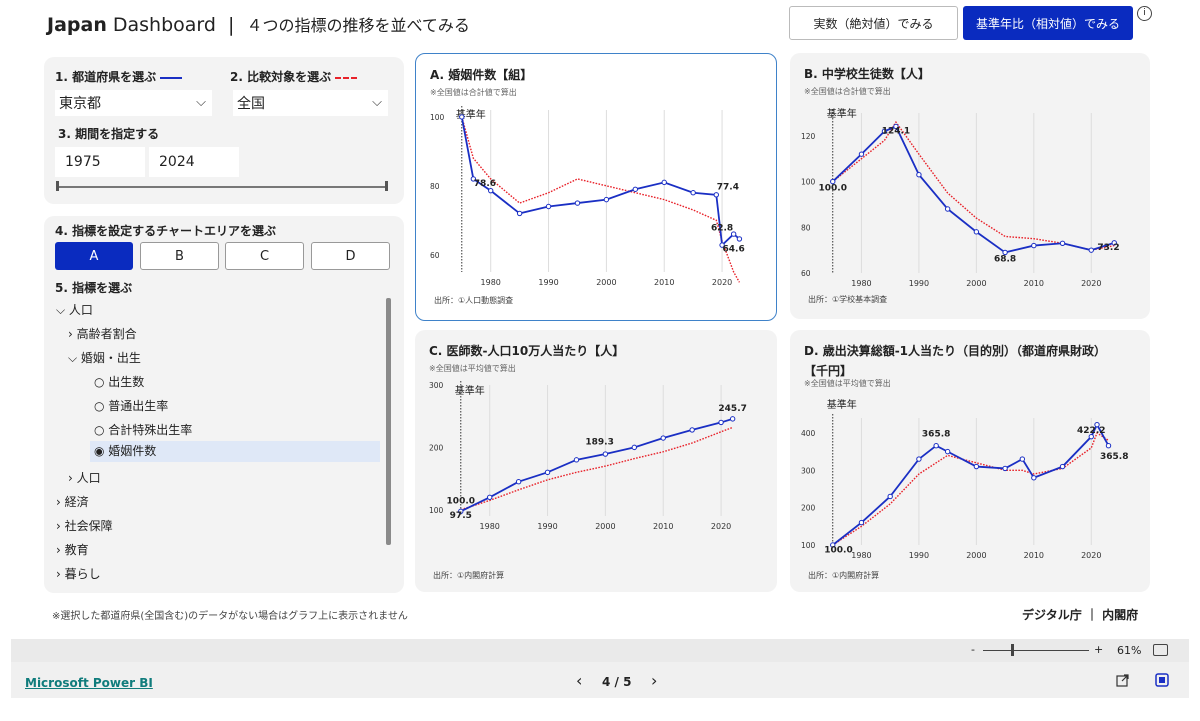  Describe the element at coordinates (78, 574) in the screenshot. I see `tree-item-living: › 暮らし` at that location.